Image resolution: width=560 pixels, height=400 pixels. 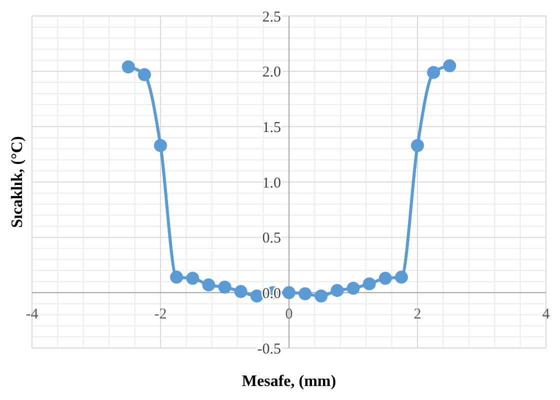 What do you see at coordinates (17, 182) in the screenshot?
I see `y-axis-title: Sıcaklık, (°C)` at bounding box center [17, 182].